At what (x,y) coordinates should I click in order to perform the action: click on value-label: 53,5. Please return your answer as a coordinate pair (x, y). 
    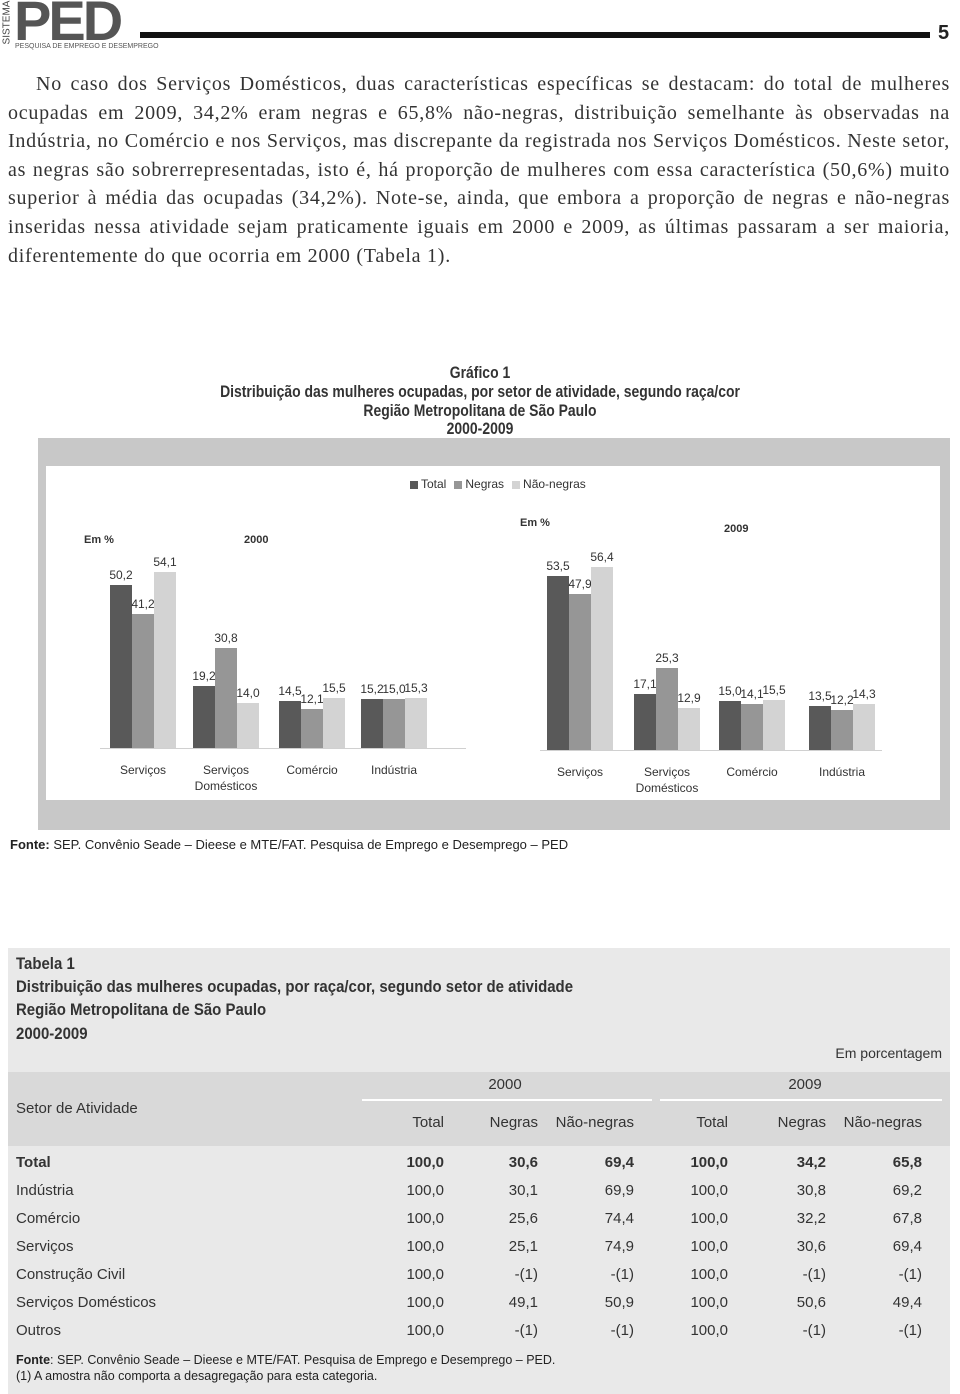
    Looking at the image, I should click on (558, 566).